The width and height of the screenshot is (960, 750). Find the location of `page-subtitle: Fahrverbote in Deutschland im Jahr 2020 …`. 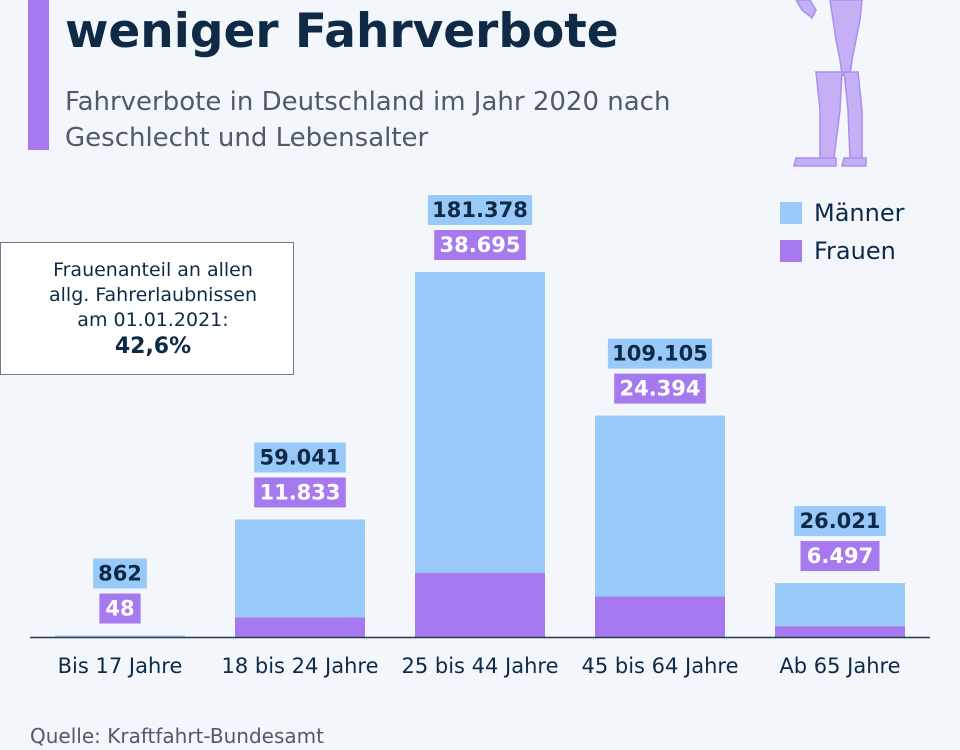

page-subtitle: Fahrverbote in Deutschland im Jahr 2020 … is located at coordinates (368, 120).